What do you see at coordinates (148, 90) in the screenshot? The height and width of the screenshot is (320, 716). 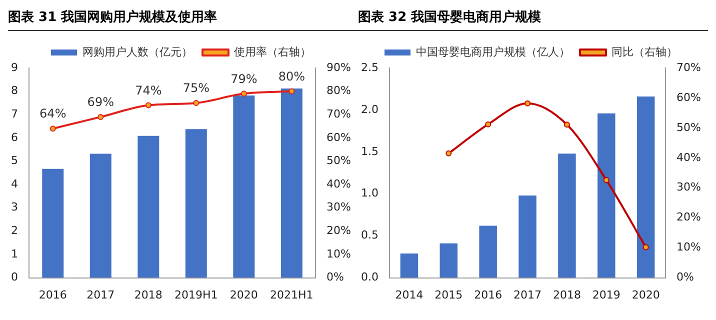 I see `data-label: 74%` at bounding box center [148, 90].